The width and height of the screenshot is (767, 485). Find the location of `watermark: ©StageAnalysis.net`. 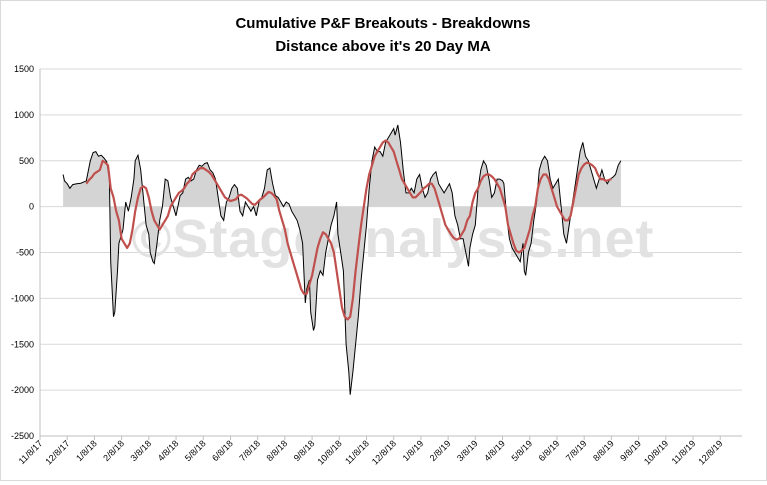

watermark: ©StageAnalysis.net is located at coordinates (393, 239).